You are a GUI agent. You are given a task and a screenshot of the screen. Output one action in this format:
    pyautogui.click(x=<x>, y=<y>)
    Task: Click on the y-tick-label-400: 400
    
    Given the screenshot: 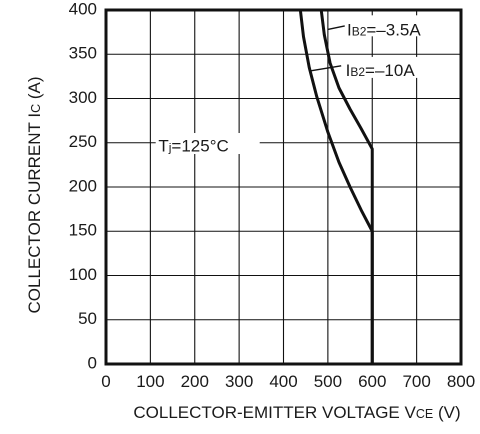 What is the action you would take?
    pyautogui.click(x=83, y=9)
    